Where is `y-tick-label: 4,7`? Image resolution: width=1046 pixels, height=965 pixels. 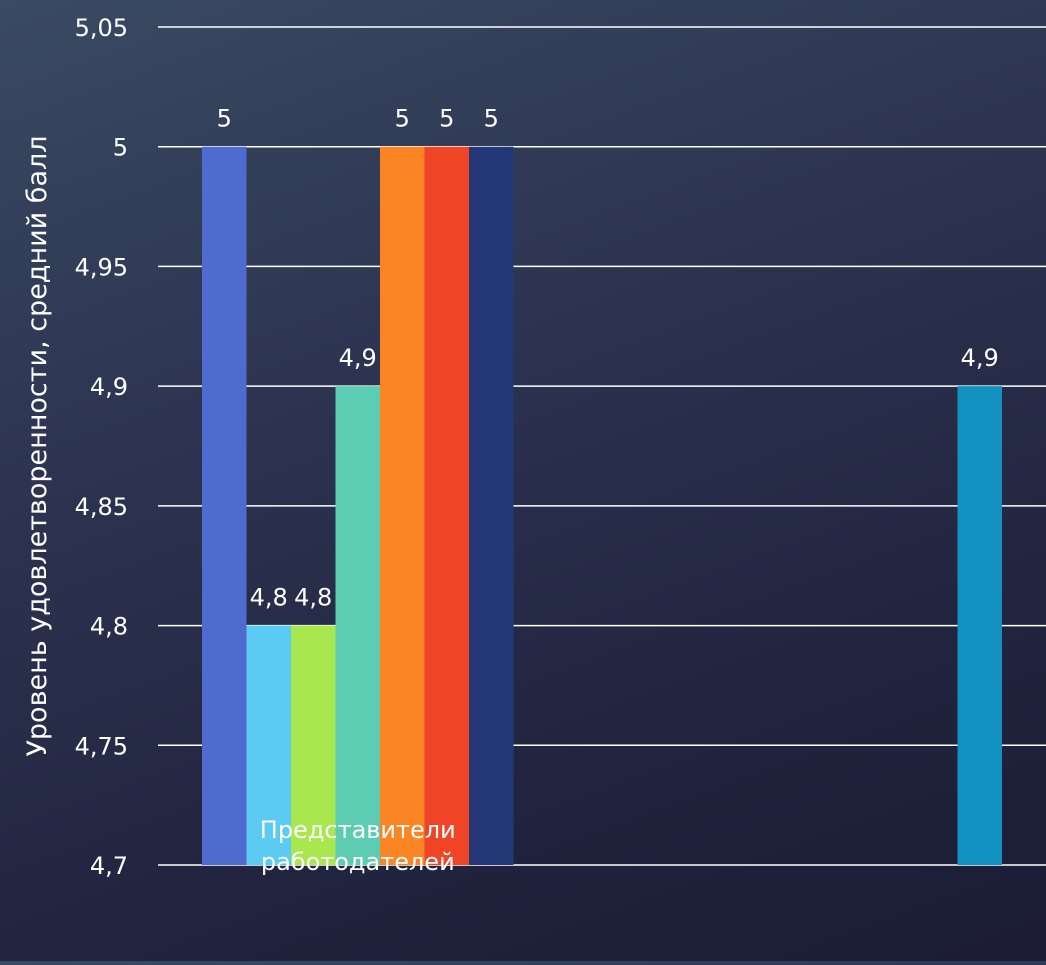 y-tick-label: 4,7 is located at coordinates (109, 866).